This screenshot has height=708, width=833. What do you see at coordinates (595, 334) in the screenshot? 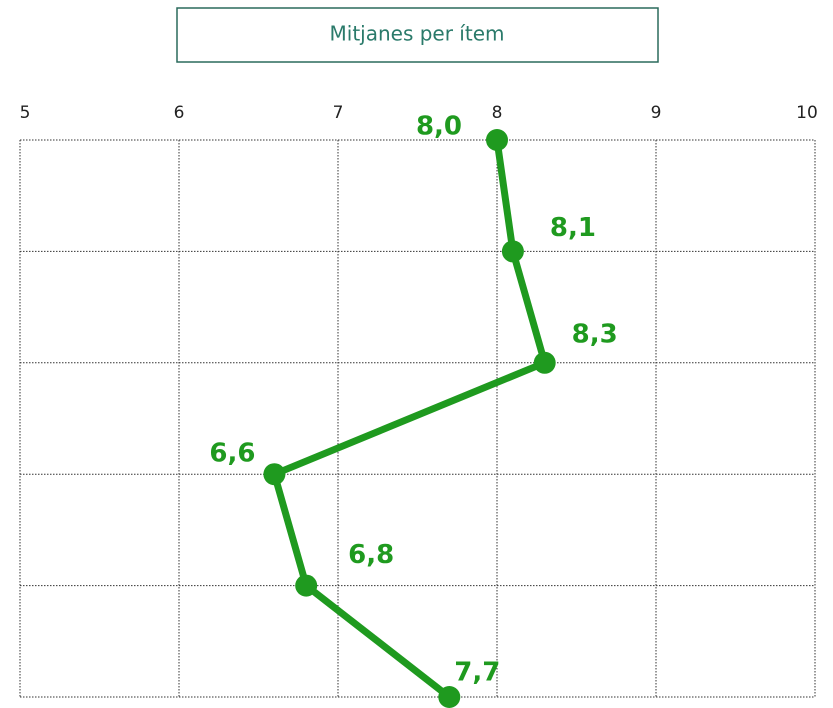
I see `value-label: 8,3` at bounding box center [595, 334].